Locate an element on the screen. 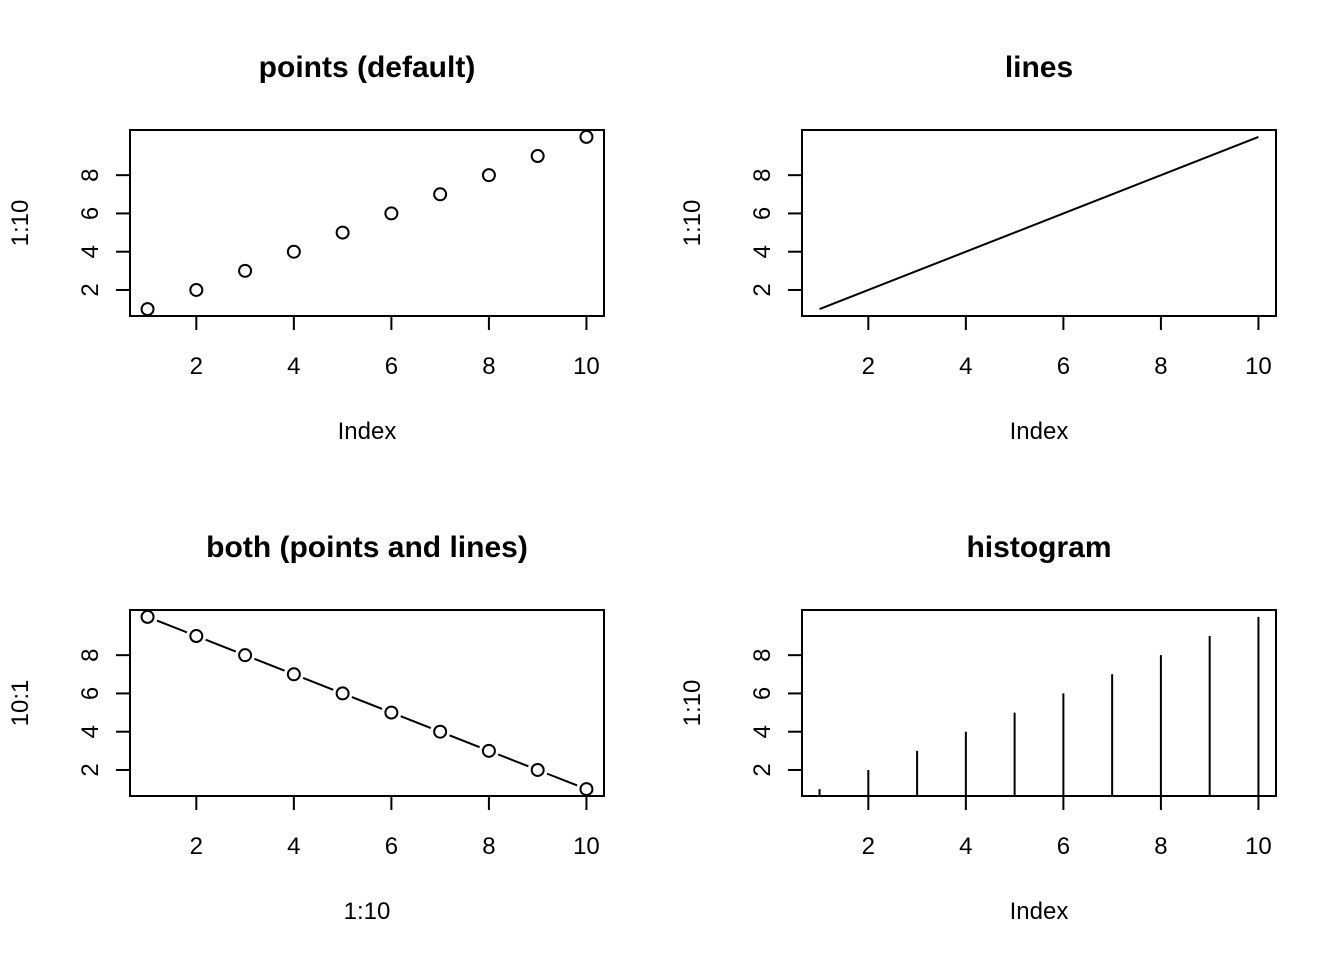 Image resolution: width=1344 pixels, height=960 pixels. panel-title: both (points and lines) is located at coordinates (367, 547).